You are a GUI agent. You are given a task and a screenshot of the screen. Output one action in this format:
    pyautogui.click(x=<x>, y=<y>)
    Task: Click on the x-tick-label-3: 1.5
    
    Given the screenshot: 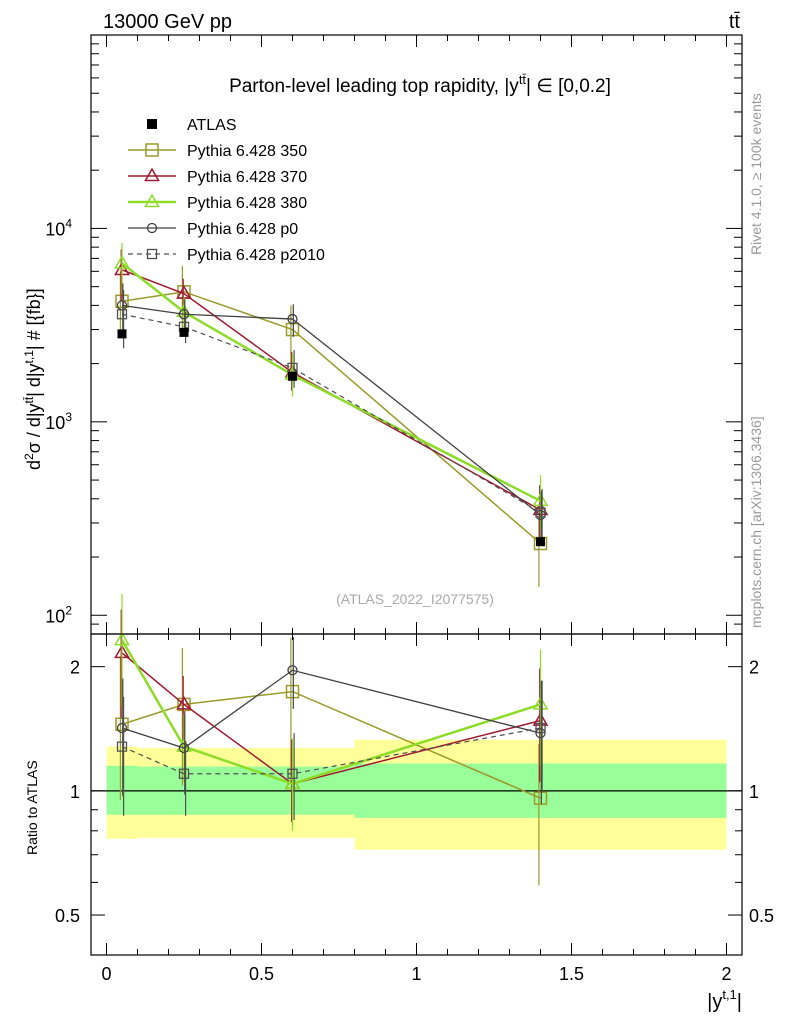 What is the action you would take?
    pyautogui.click(x=571, y=974)
    